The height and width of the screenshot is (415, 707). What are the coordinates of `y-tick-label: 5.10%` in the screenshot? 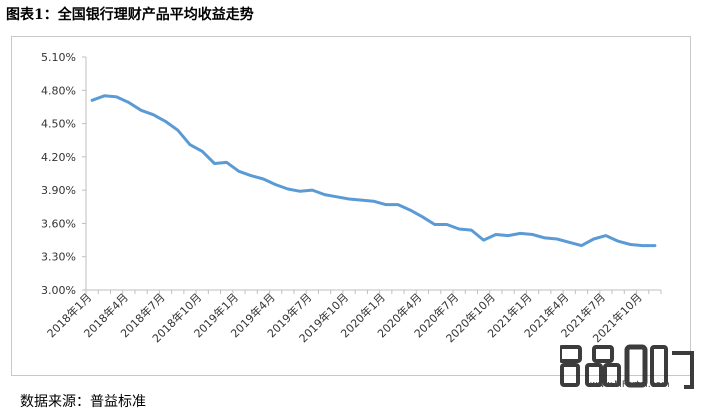 It's located at (58, 57).